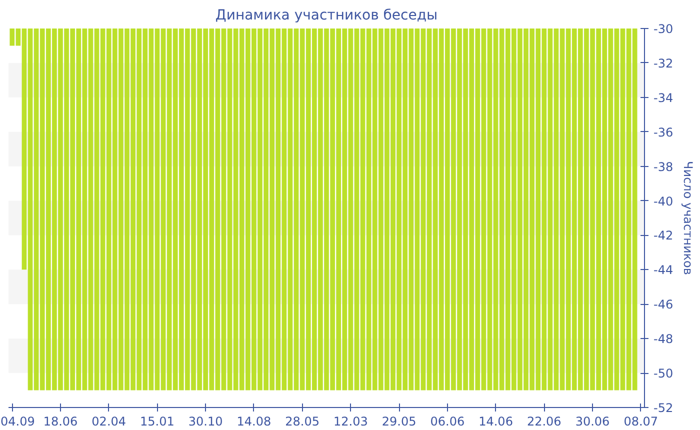 This screenshot has height=430, width=700. I want to click on y-tick-label: -44, so click(664, 270).